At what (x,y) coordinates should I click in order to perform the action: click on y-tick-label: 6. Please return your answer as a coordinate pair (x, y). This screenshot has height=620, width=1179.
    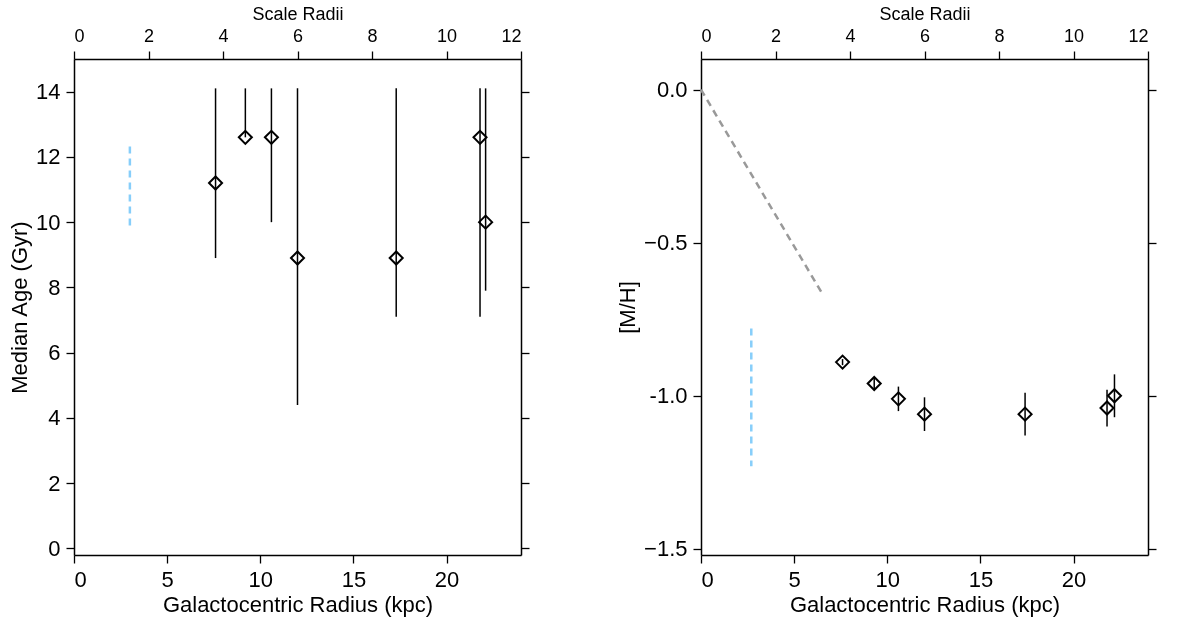
    Looking at the image, I should click on (54, 353).